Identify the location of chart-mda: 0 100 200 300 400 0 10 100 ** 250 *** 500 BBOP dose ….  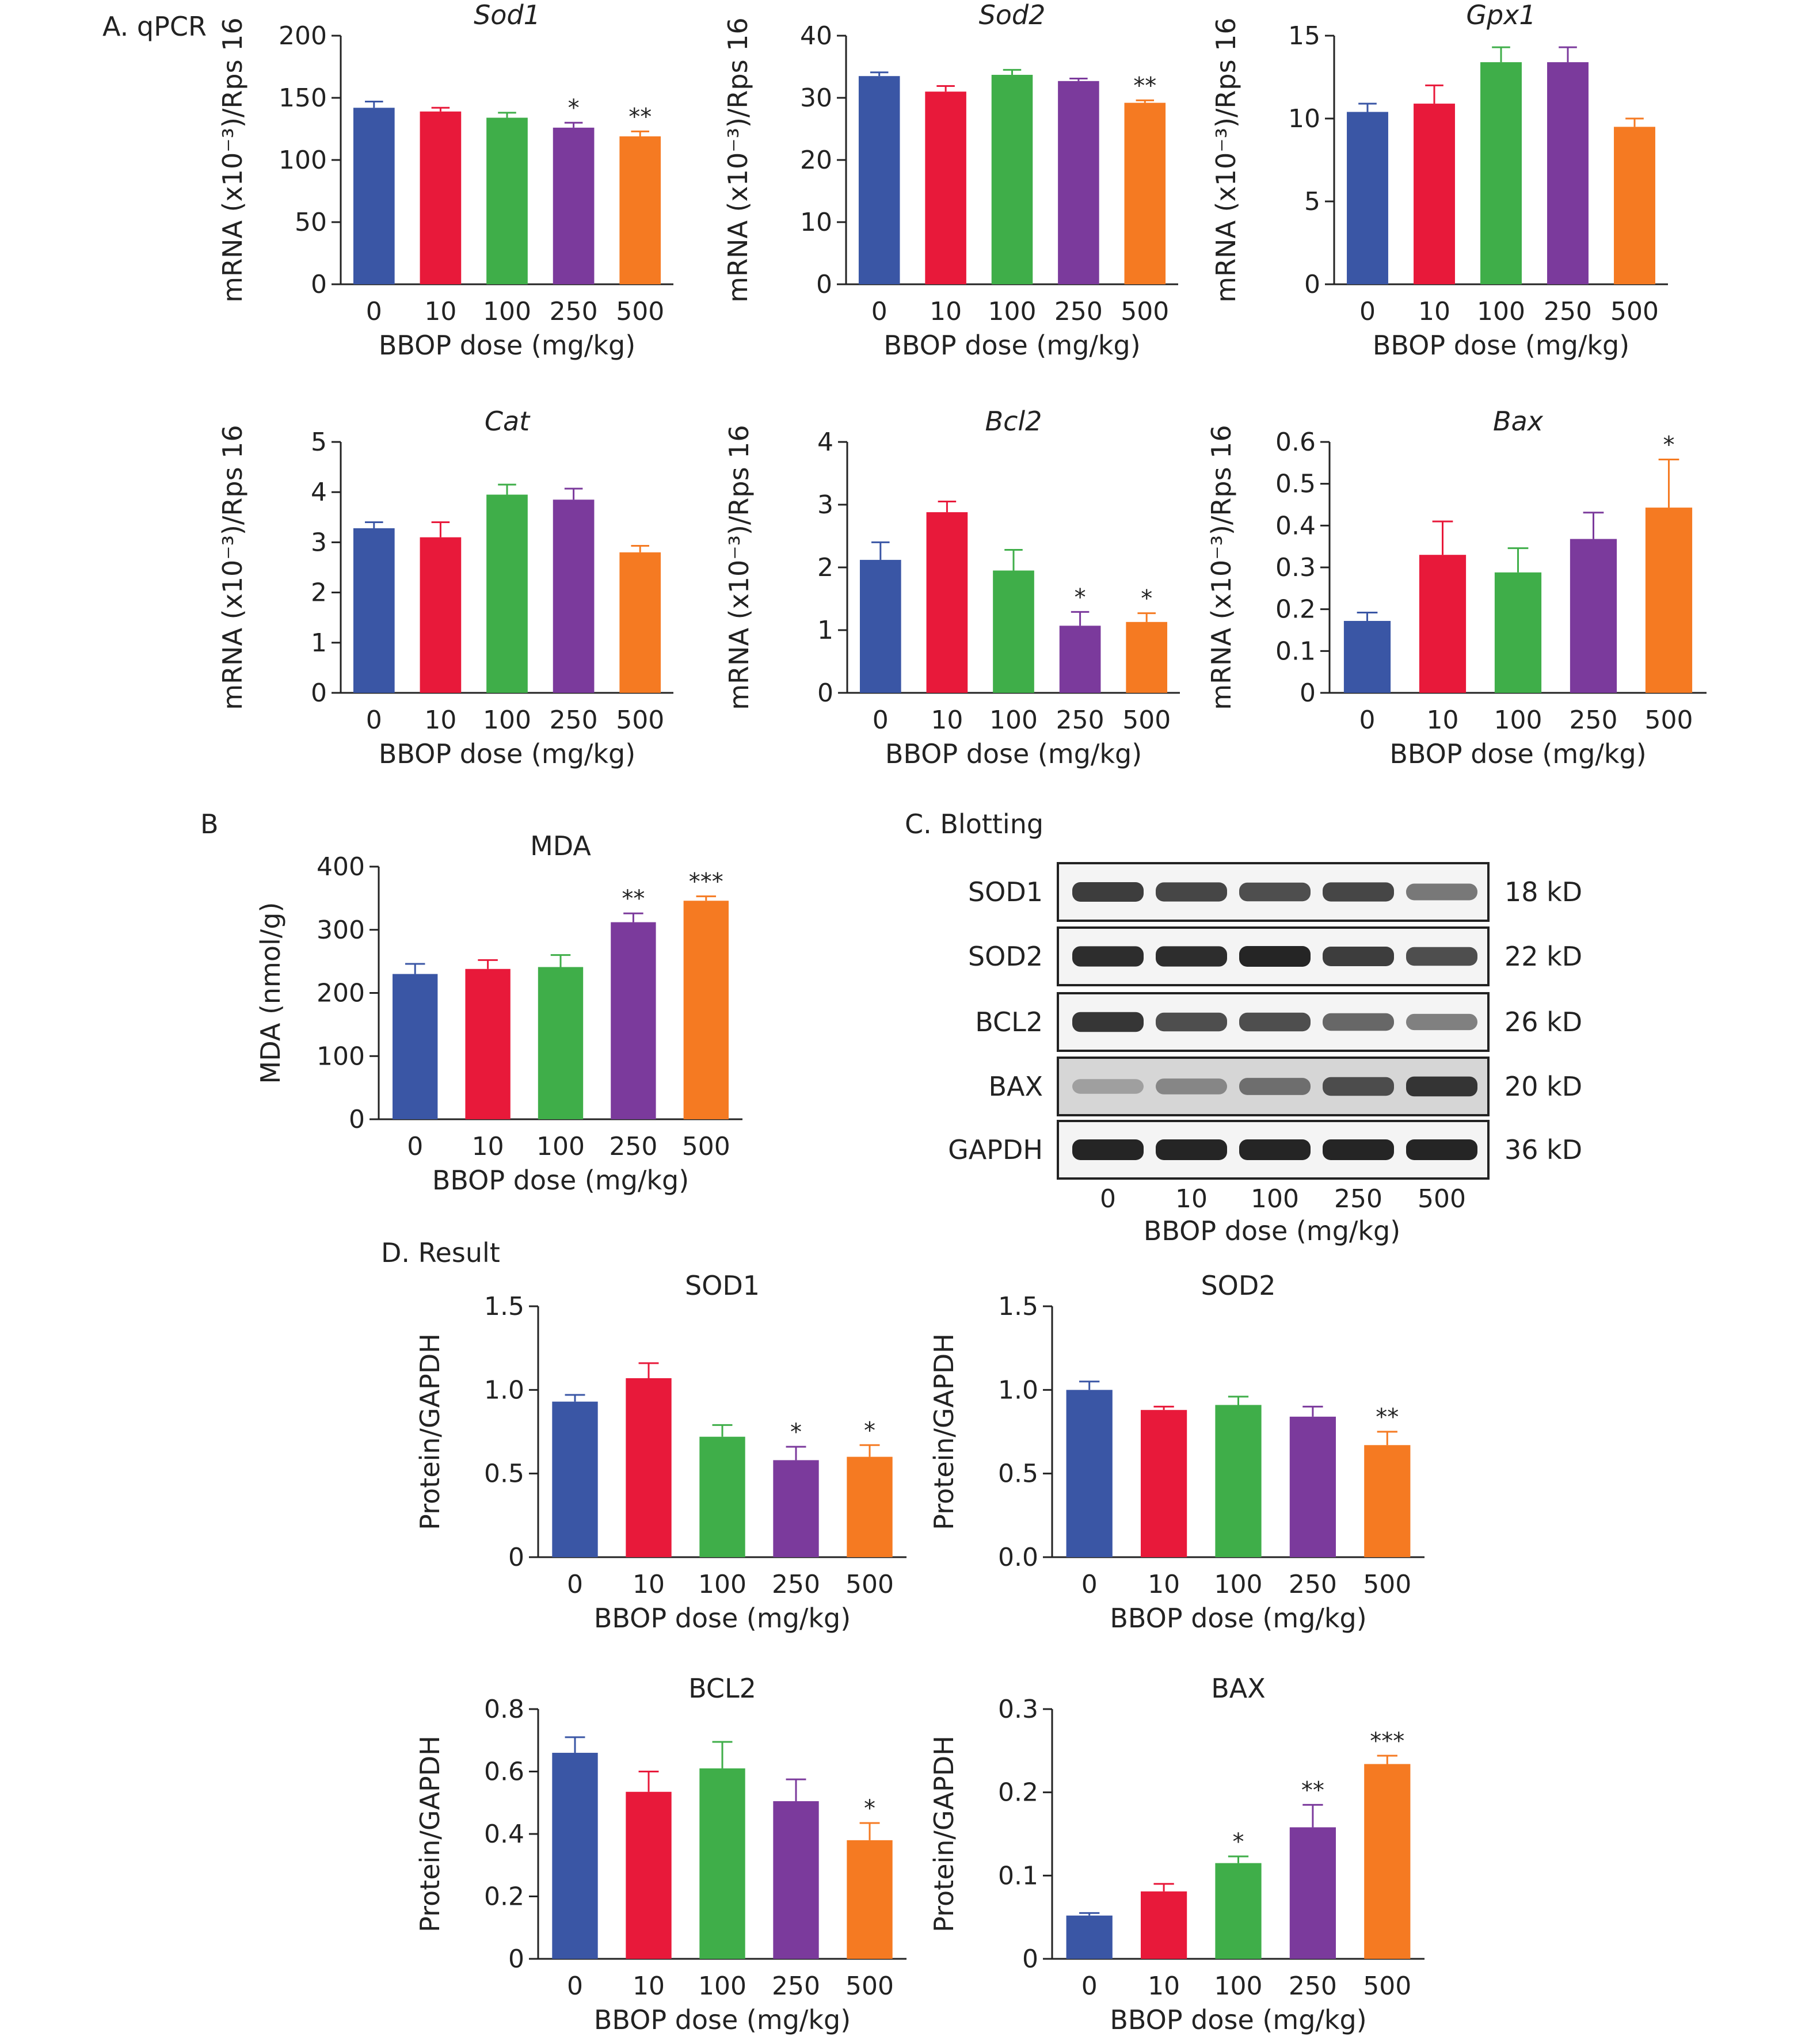
(499, 1013).